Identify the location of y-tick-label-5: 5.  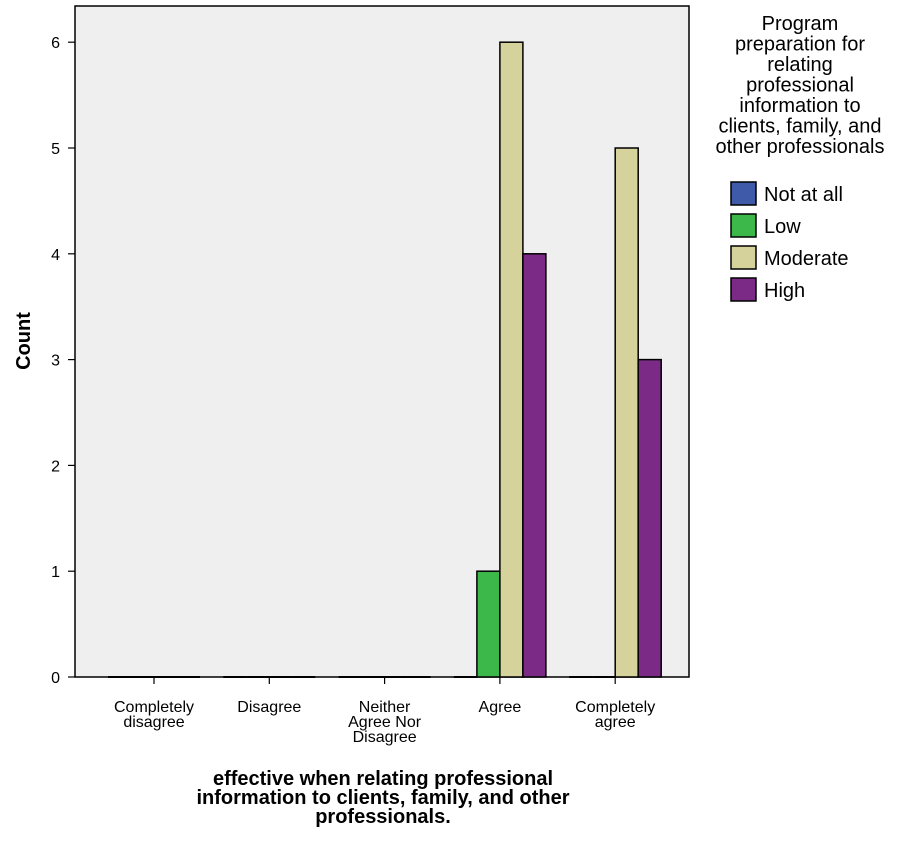
(55, 149).